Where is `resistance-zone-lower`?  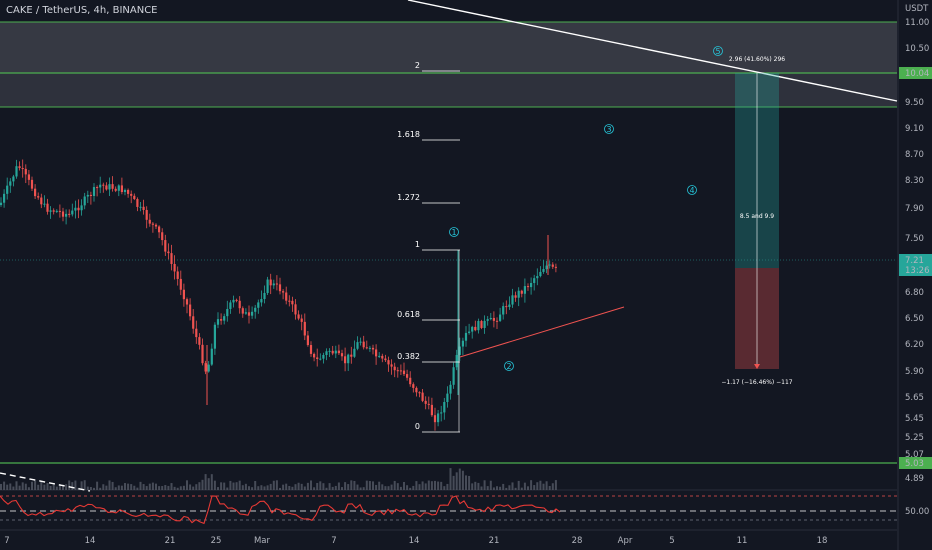 resistance-zone-lower is located at coordinates (448, 90).